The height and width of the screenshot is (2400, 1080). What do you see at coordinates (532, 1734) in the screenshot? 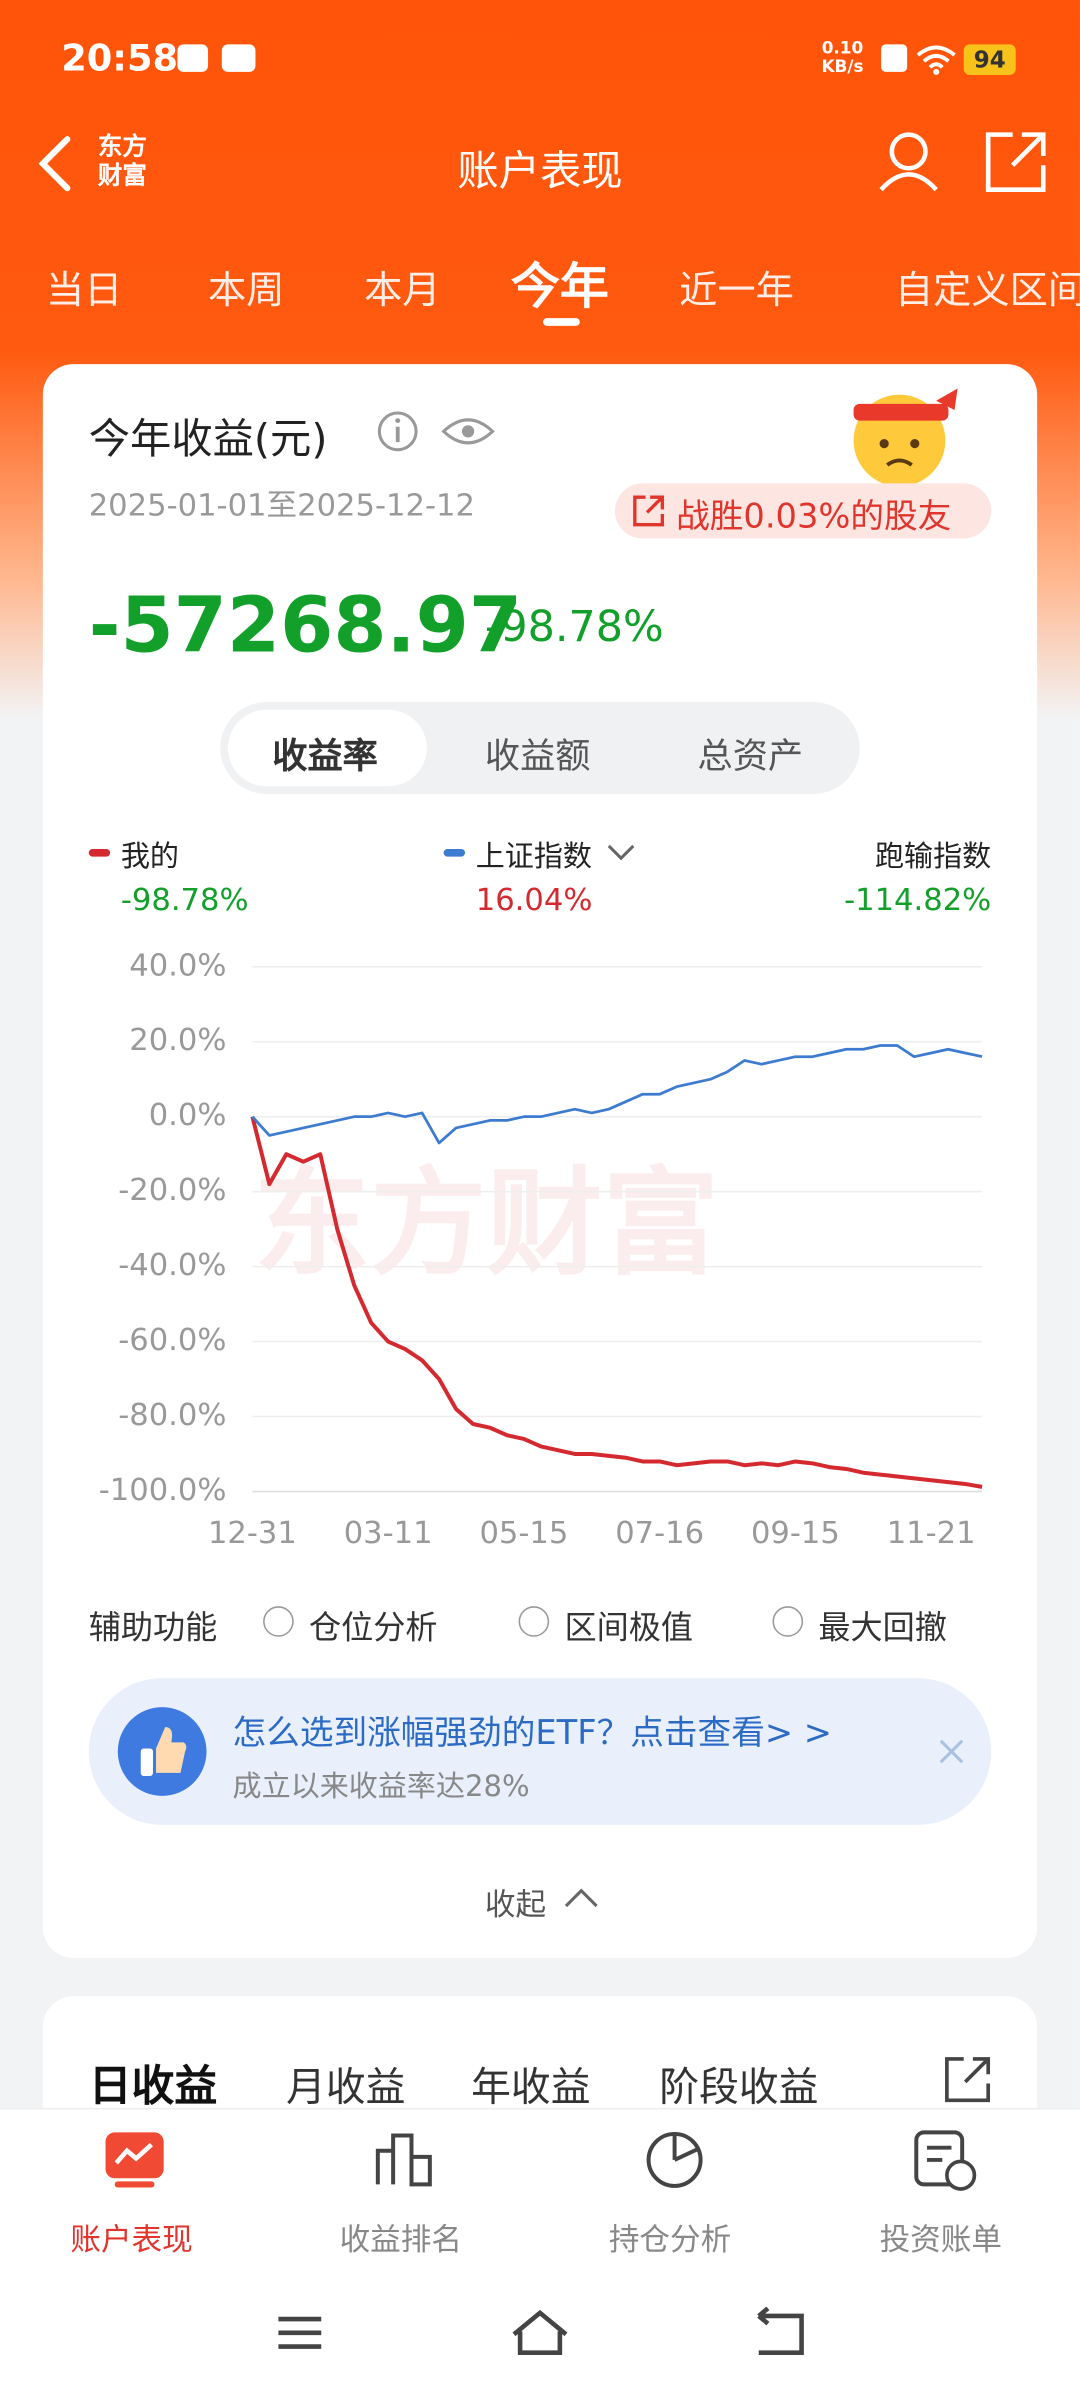
I see `ad-title: 怎么选到涨幅强劲的ETF？点击查看> >` at bounding box center [532, 1734].